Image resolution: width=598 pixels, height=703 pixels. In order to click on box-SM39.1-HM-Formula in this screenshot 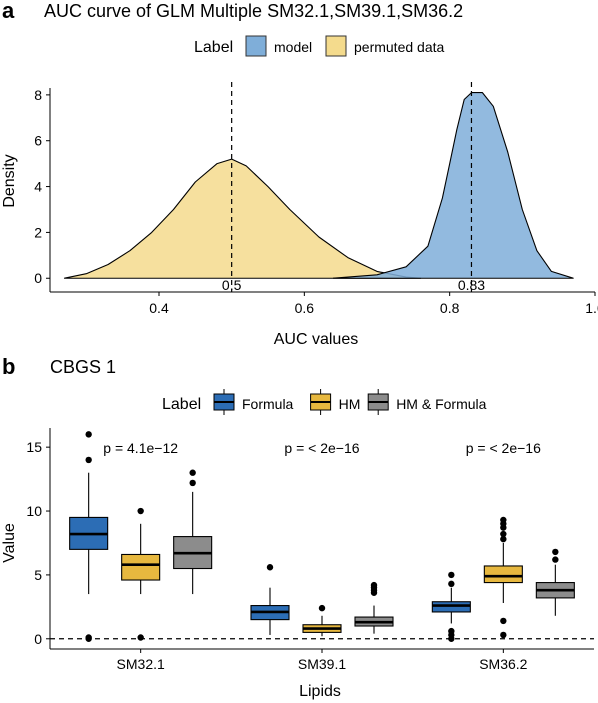, I will do `click(374, 607)`.